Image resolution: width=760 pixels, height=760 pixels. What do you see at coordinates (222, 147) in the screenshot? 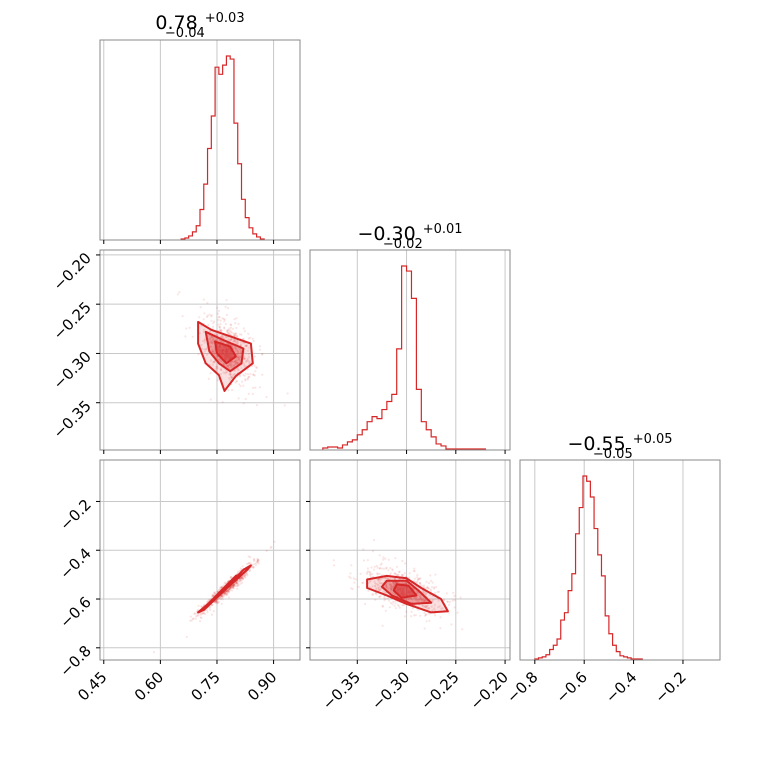
I see `histogram-step-line` at bounding box center [222, 147].